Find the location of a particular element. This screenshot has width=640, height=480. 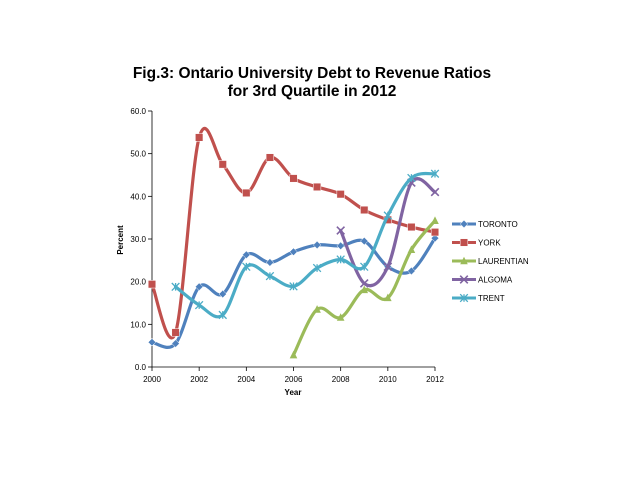

y-tick-label: 0.0 is located at coordinates (141, 367).